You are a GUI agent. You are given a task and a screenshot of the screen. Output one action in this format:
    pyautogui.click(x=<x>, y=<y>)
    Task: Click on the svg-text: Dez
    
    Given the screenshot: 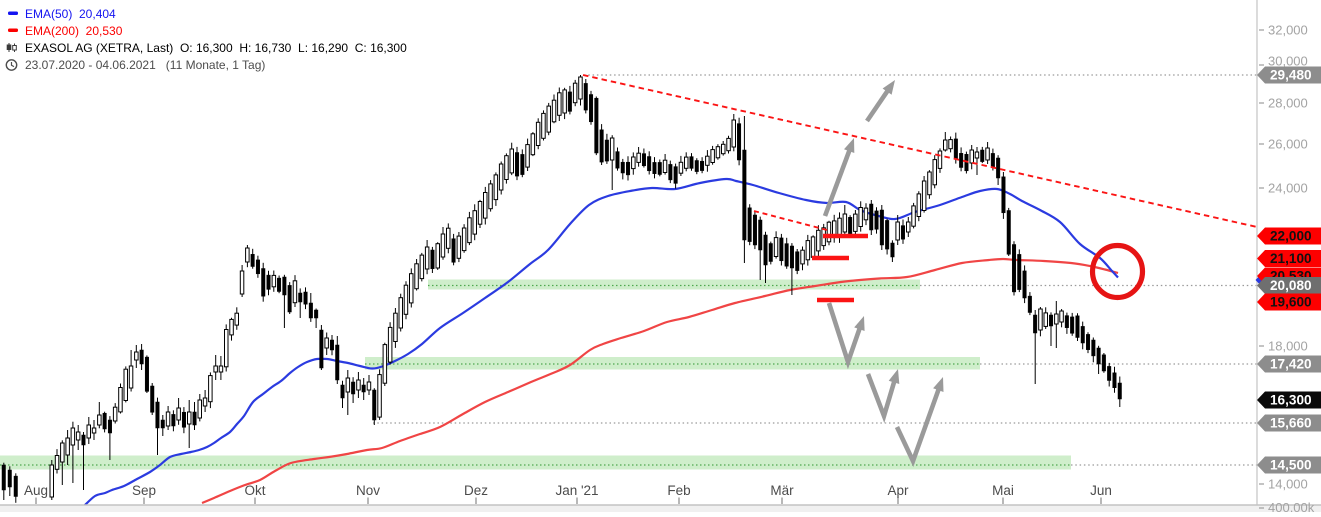 What is the action you would take?
    pyautogui.click(x=476, y=490)
    